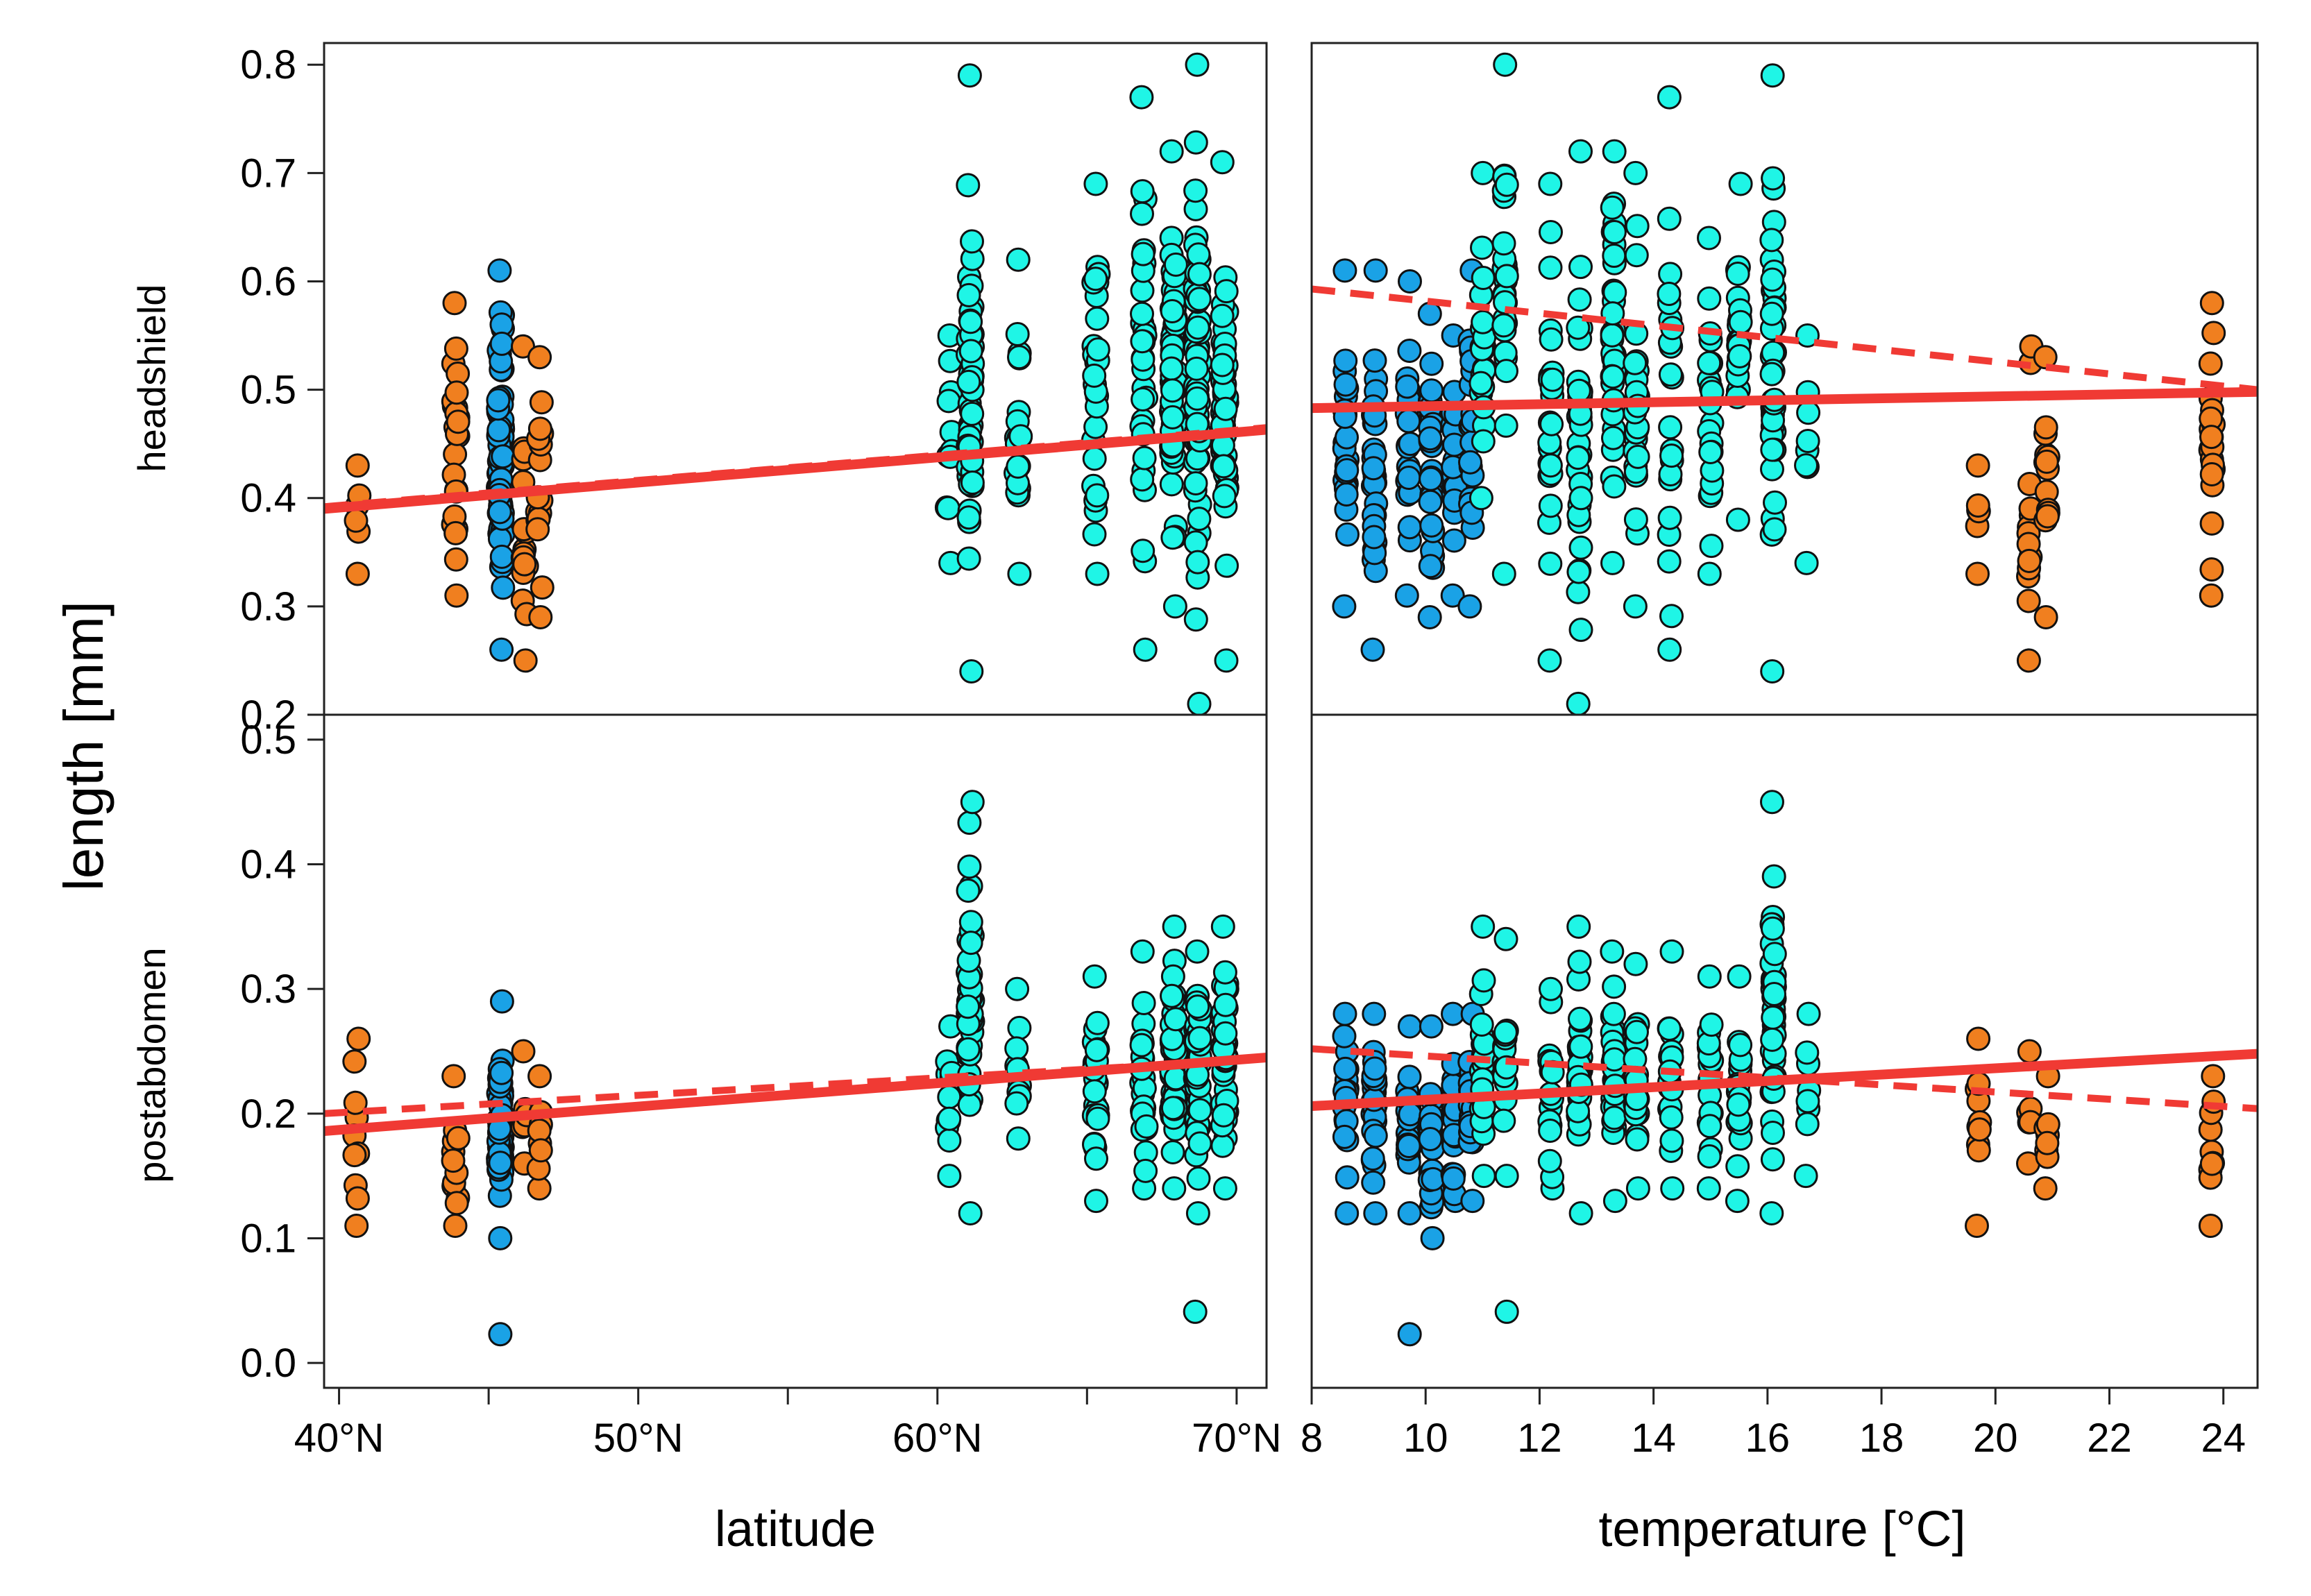 The height and width of the screenshot is (1596, 2311). I want to click on y-tick-label: 0.8, so click(268, 64).